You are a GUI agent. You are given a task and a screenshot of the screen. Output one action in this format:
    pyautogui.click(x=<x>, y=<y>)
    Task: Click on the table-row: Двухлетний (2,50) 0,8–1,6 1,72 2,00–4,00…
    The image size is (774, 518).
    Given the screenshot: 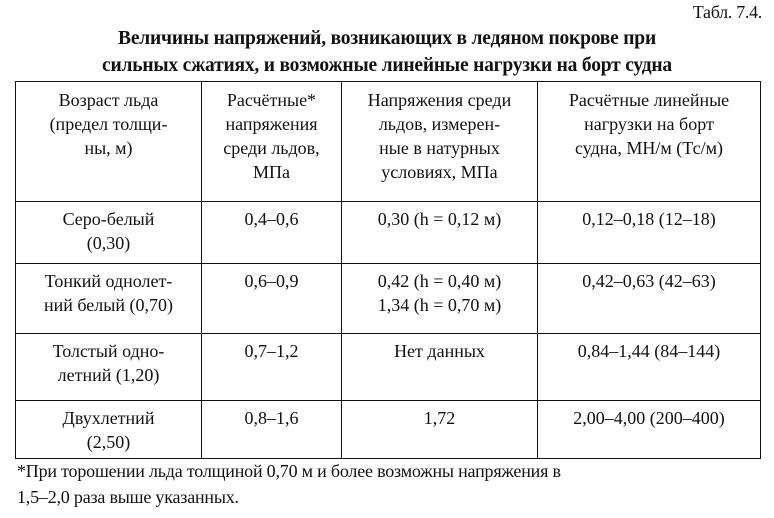 What is the action you would take?
    pyautogui.click(x=388, y=429)
    